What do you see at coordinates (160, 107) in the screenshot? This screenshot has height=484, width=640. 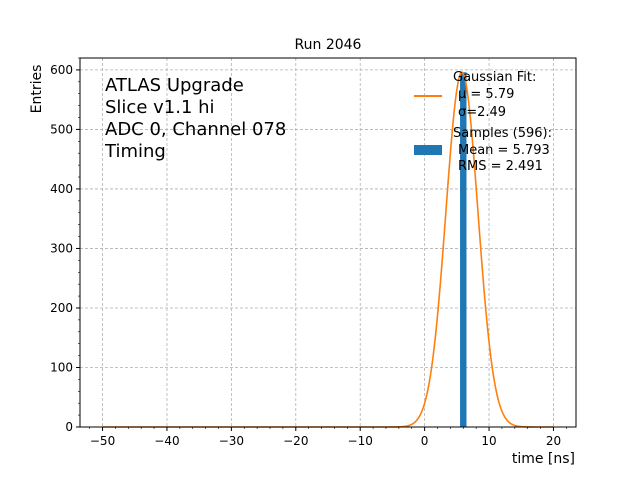 I see `annotation-line-2: Slice v1.1 hi` at bounding box center [160, 107].